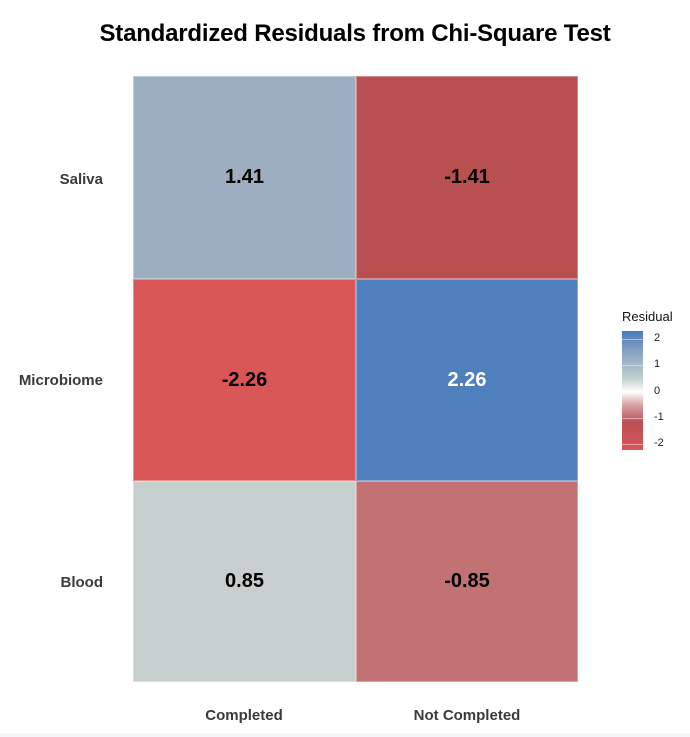 This screenshot has height=737, width=690. Describe the element at coordinates (659, 417) in the screenshot. I see `legend-tick-label: -1` at that location.